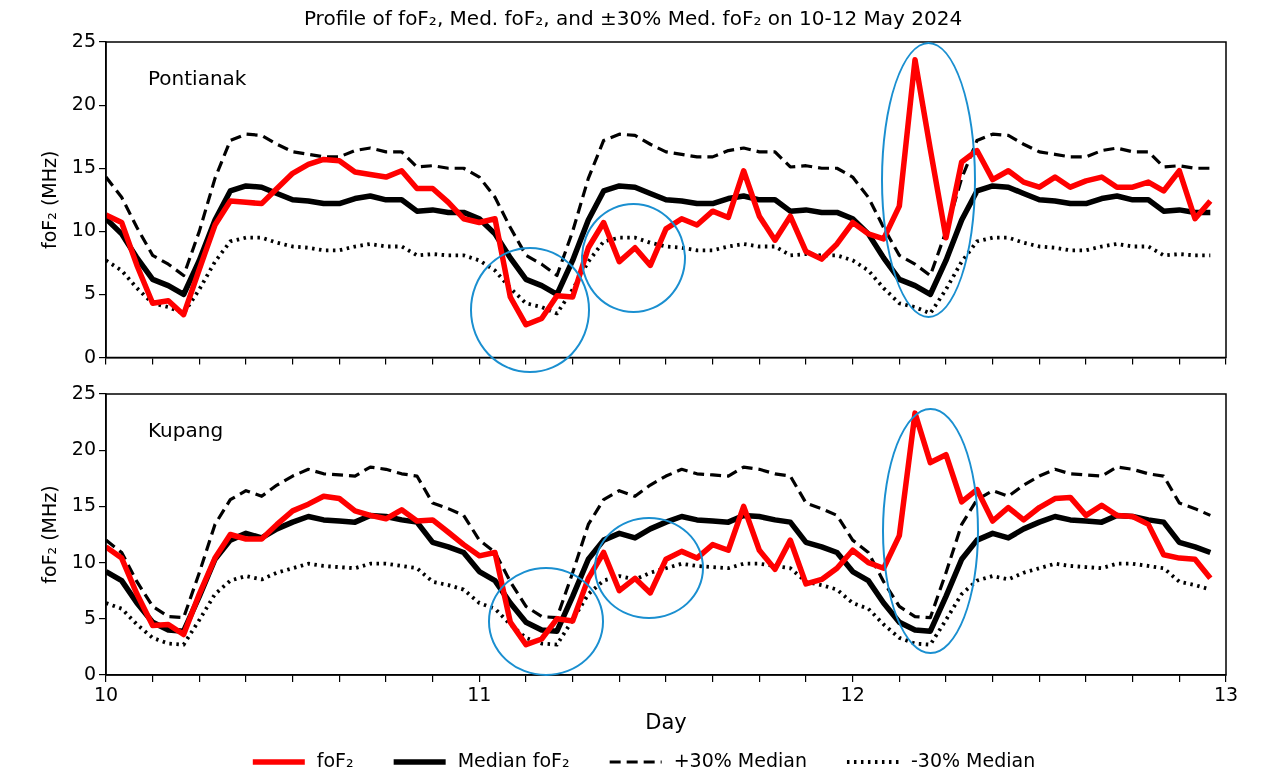  Describe the element at coordinates (335, 759) in the screenshot. I see `legend-label: foF₂` at that location.